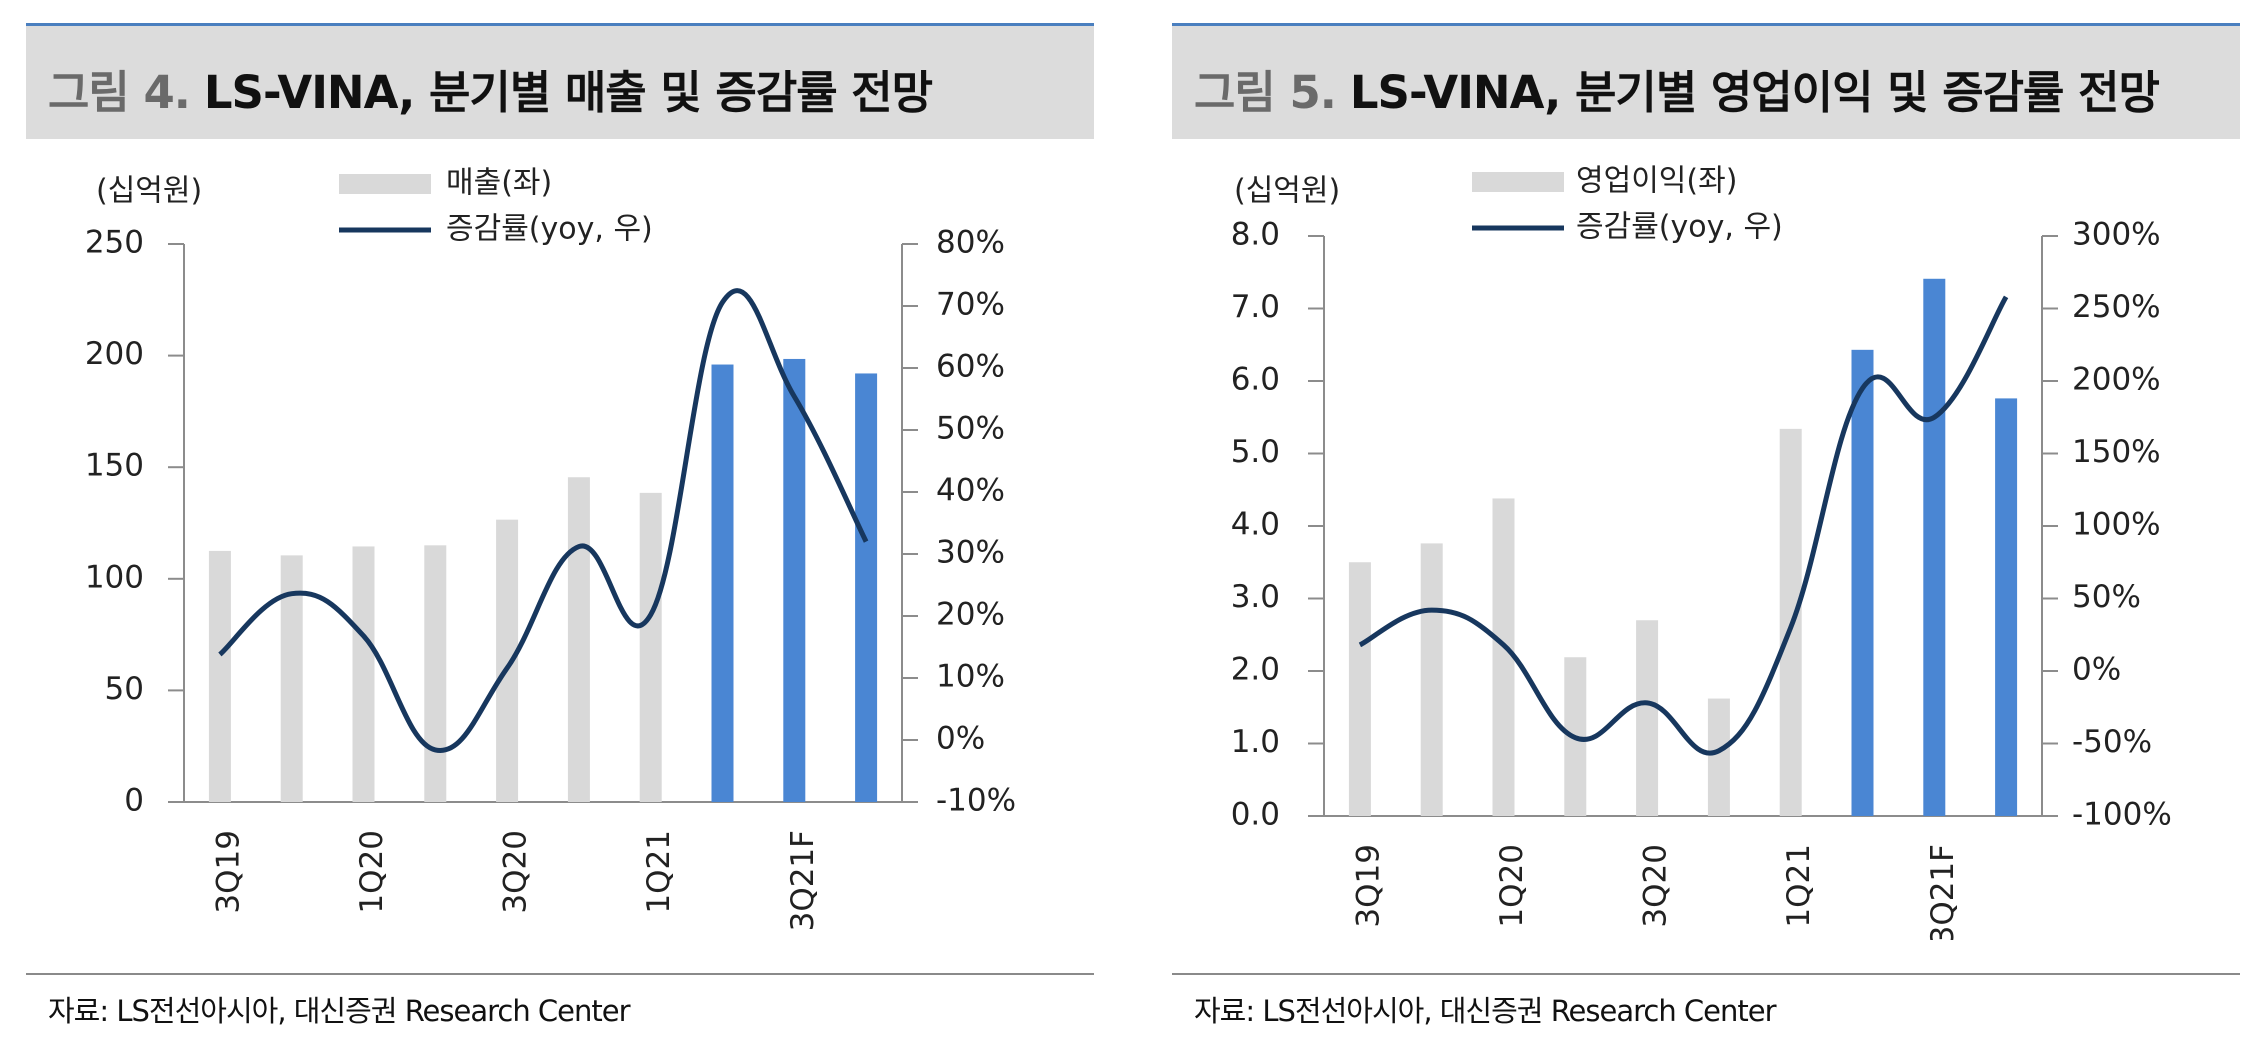  Describe the element at coordinates (976, 801) in the screenshot. I see `right-axis-tick-label: -10%` at that location.